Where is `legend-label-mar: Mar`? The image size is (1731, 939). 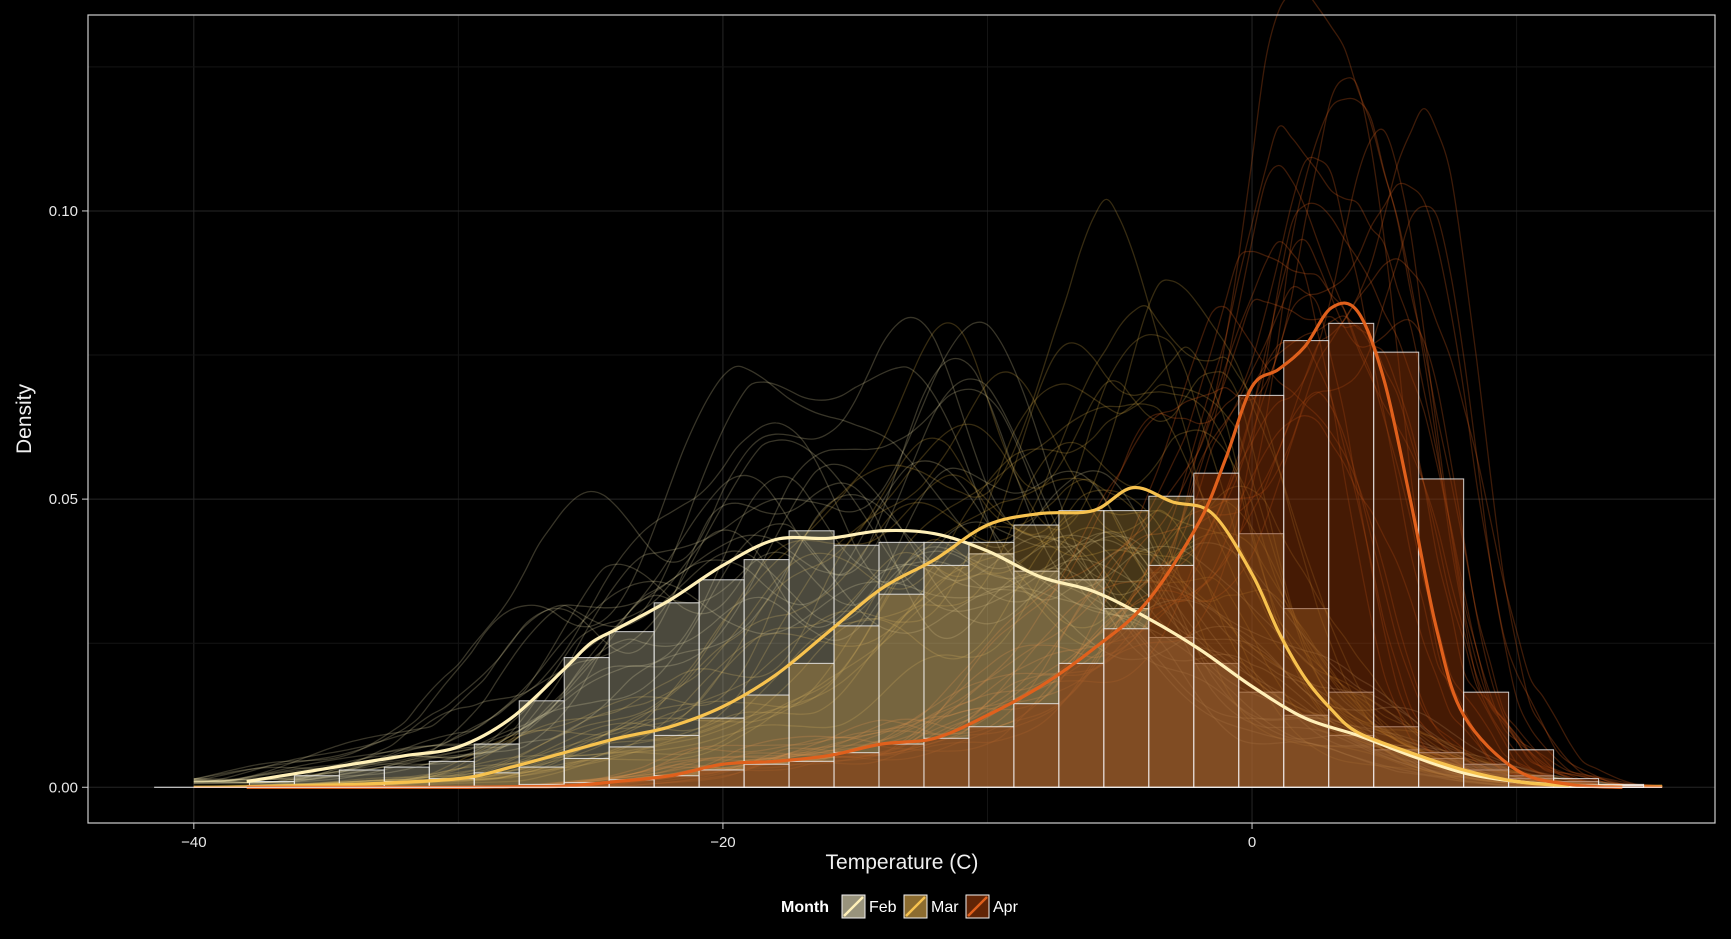
legend-label-mar: Mar is located at coordinates (945, 907).